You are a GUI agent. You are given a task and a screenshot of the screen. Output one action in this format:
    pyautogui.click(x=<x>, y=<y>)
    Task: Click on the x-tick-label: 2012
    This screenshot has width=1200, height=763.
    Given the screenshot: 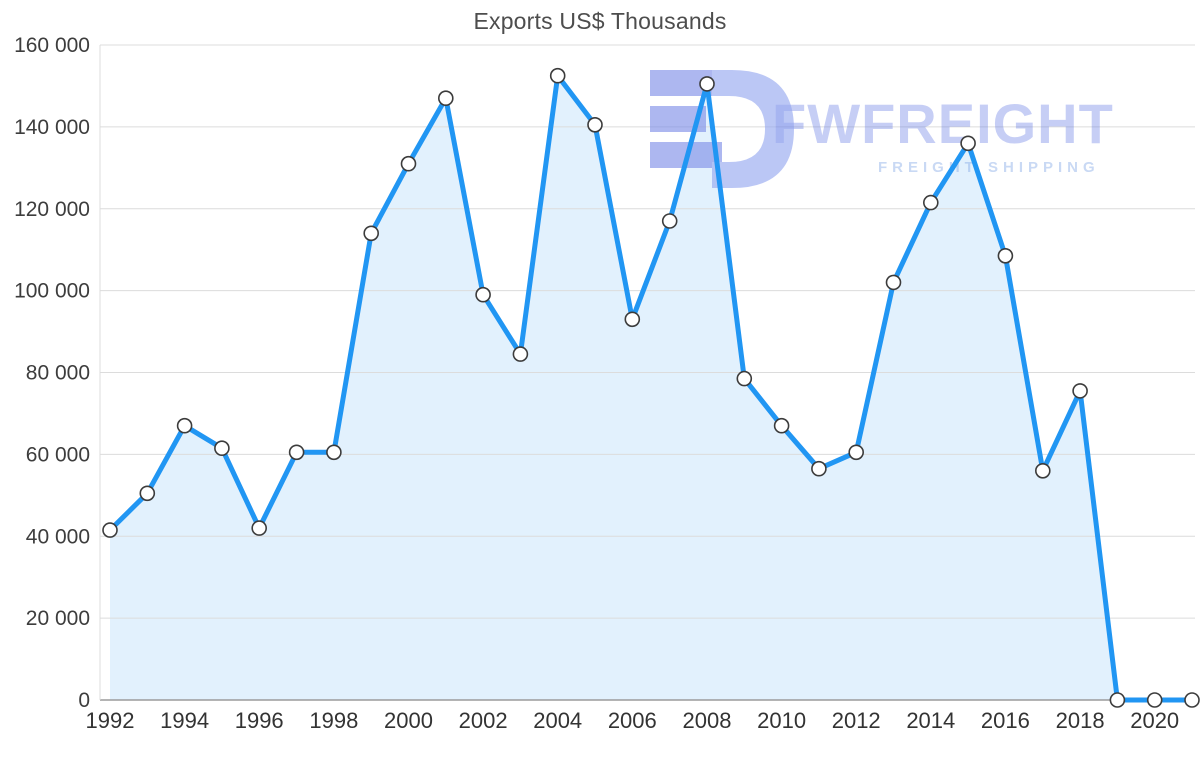 What is the action you would take?
    pyautogui.click(x=856, y=720)
    